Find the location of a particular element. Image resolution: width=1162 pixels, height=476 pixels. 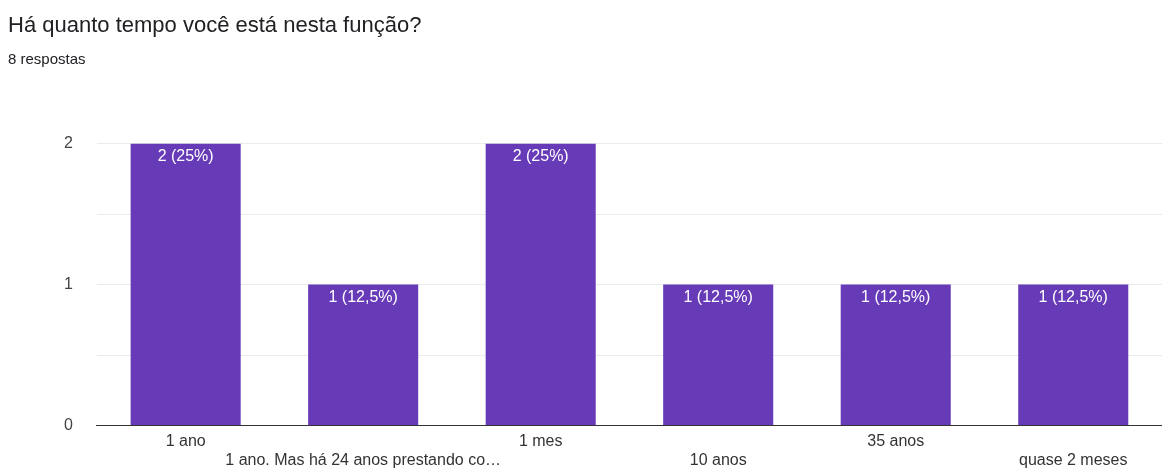

x-tick-label: quase 2 meses is located at coordinates (1073, 459).